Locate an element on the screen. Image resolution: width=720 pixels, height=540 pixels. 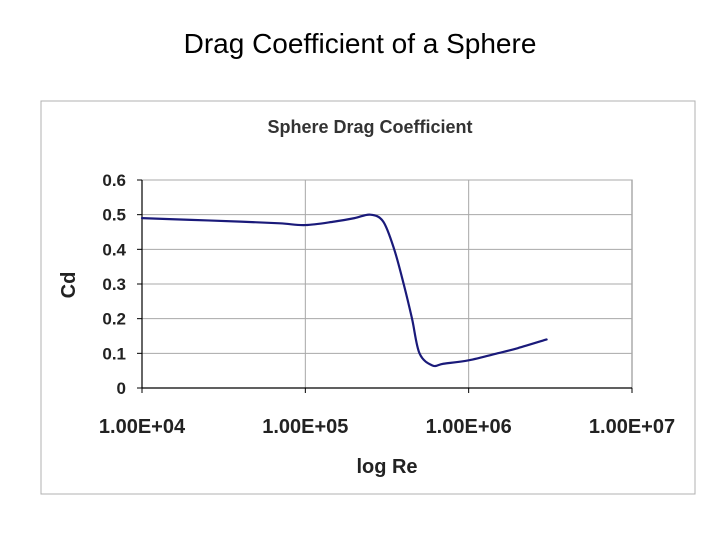
chart-title: Sphere Drag Coefficient is located at coordinates (369, 127).